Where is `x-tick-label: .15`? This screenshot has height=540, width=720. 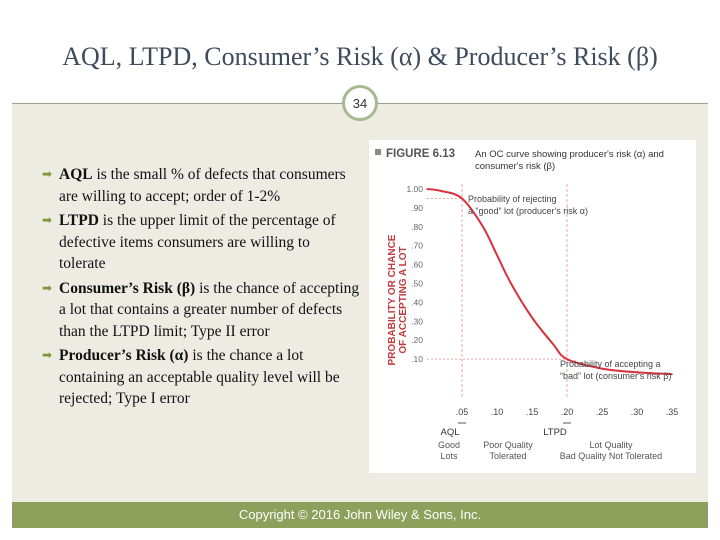
x-tick-label: .15 is located at coordinates (532, 412).